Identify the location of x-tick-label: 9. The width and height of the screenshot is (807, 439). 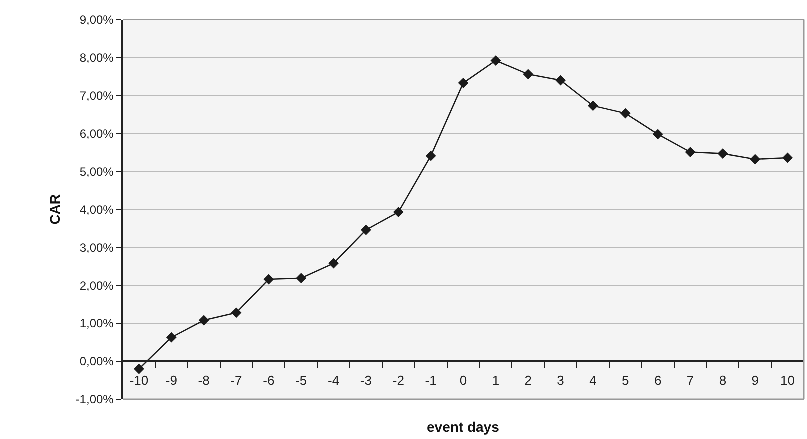
(755, 380).